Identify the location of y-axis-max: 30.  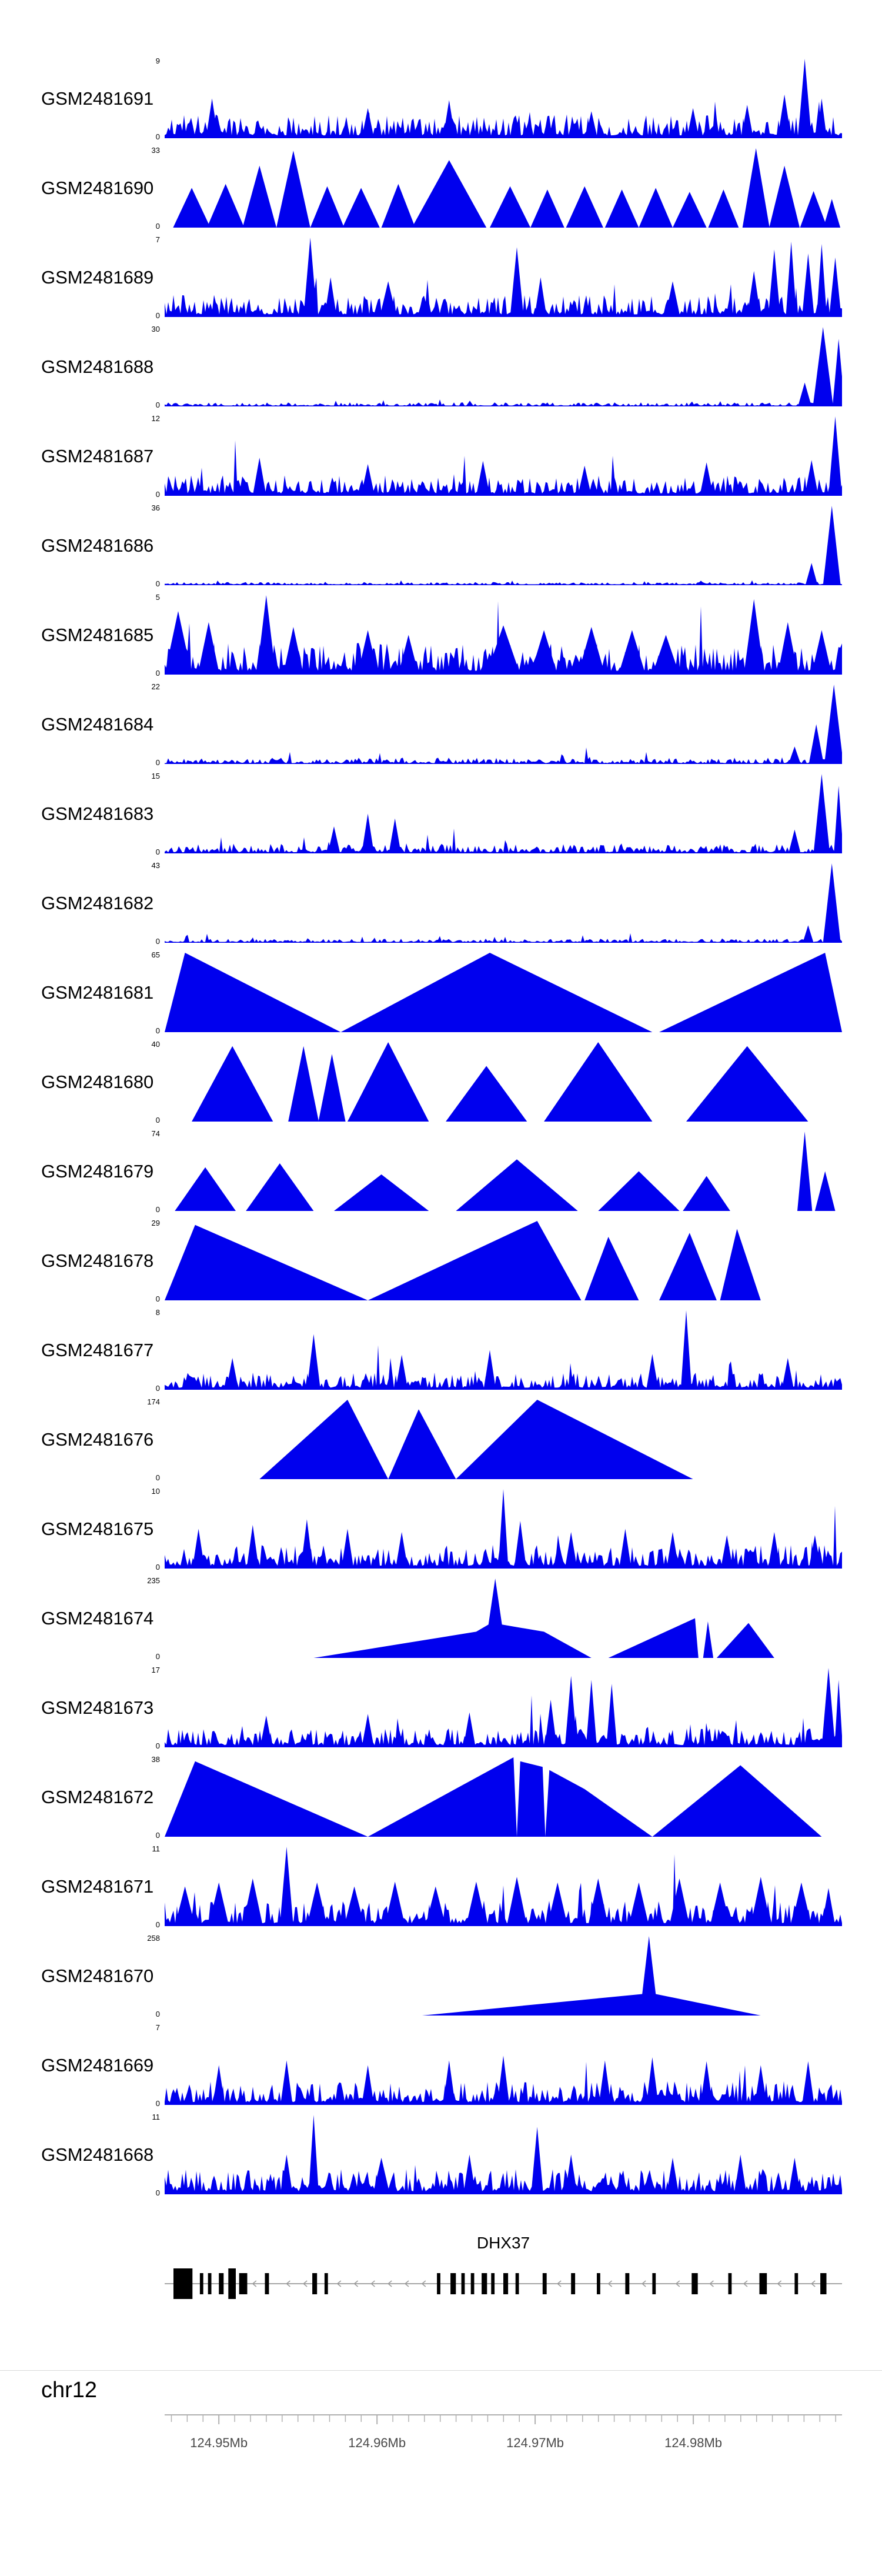
(155, 329).